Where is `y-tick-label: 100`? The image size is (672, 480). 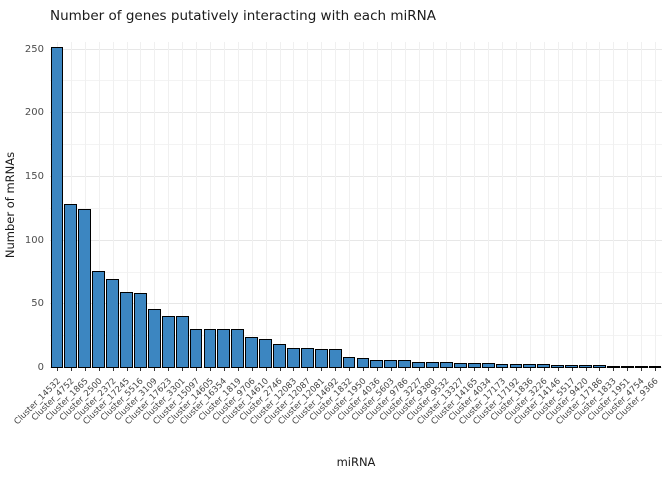
y-tick-label: 100 is located at coordinates (34, 240).